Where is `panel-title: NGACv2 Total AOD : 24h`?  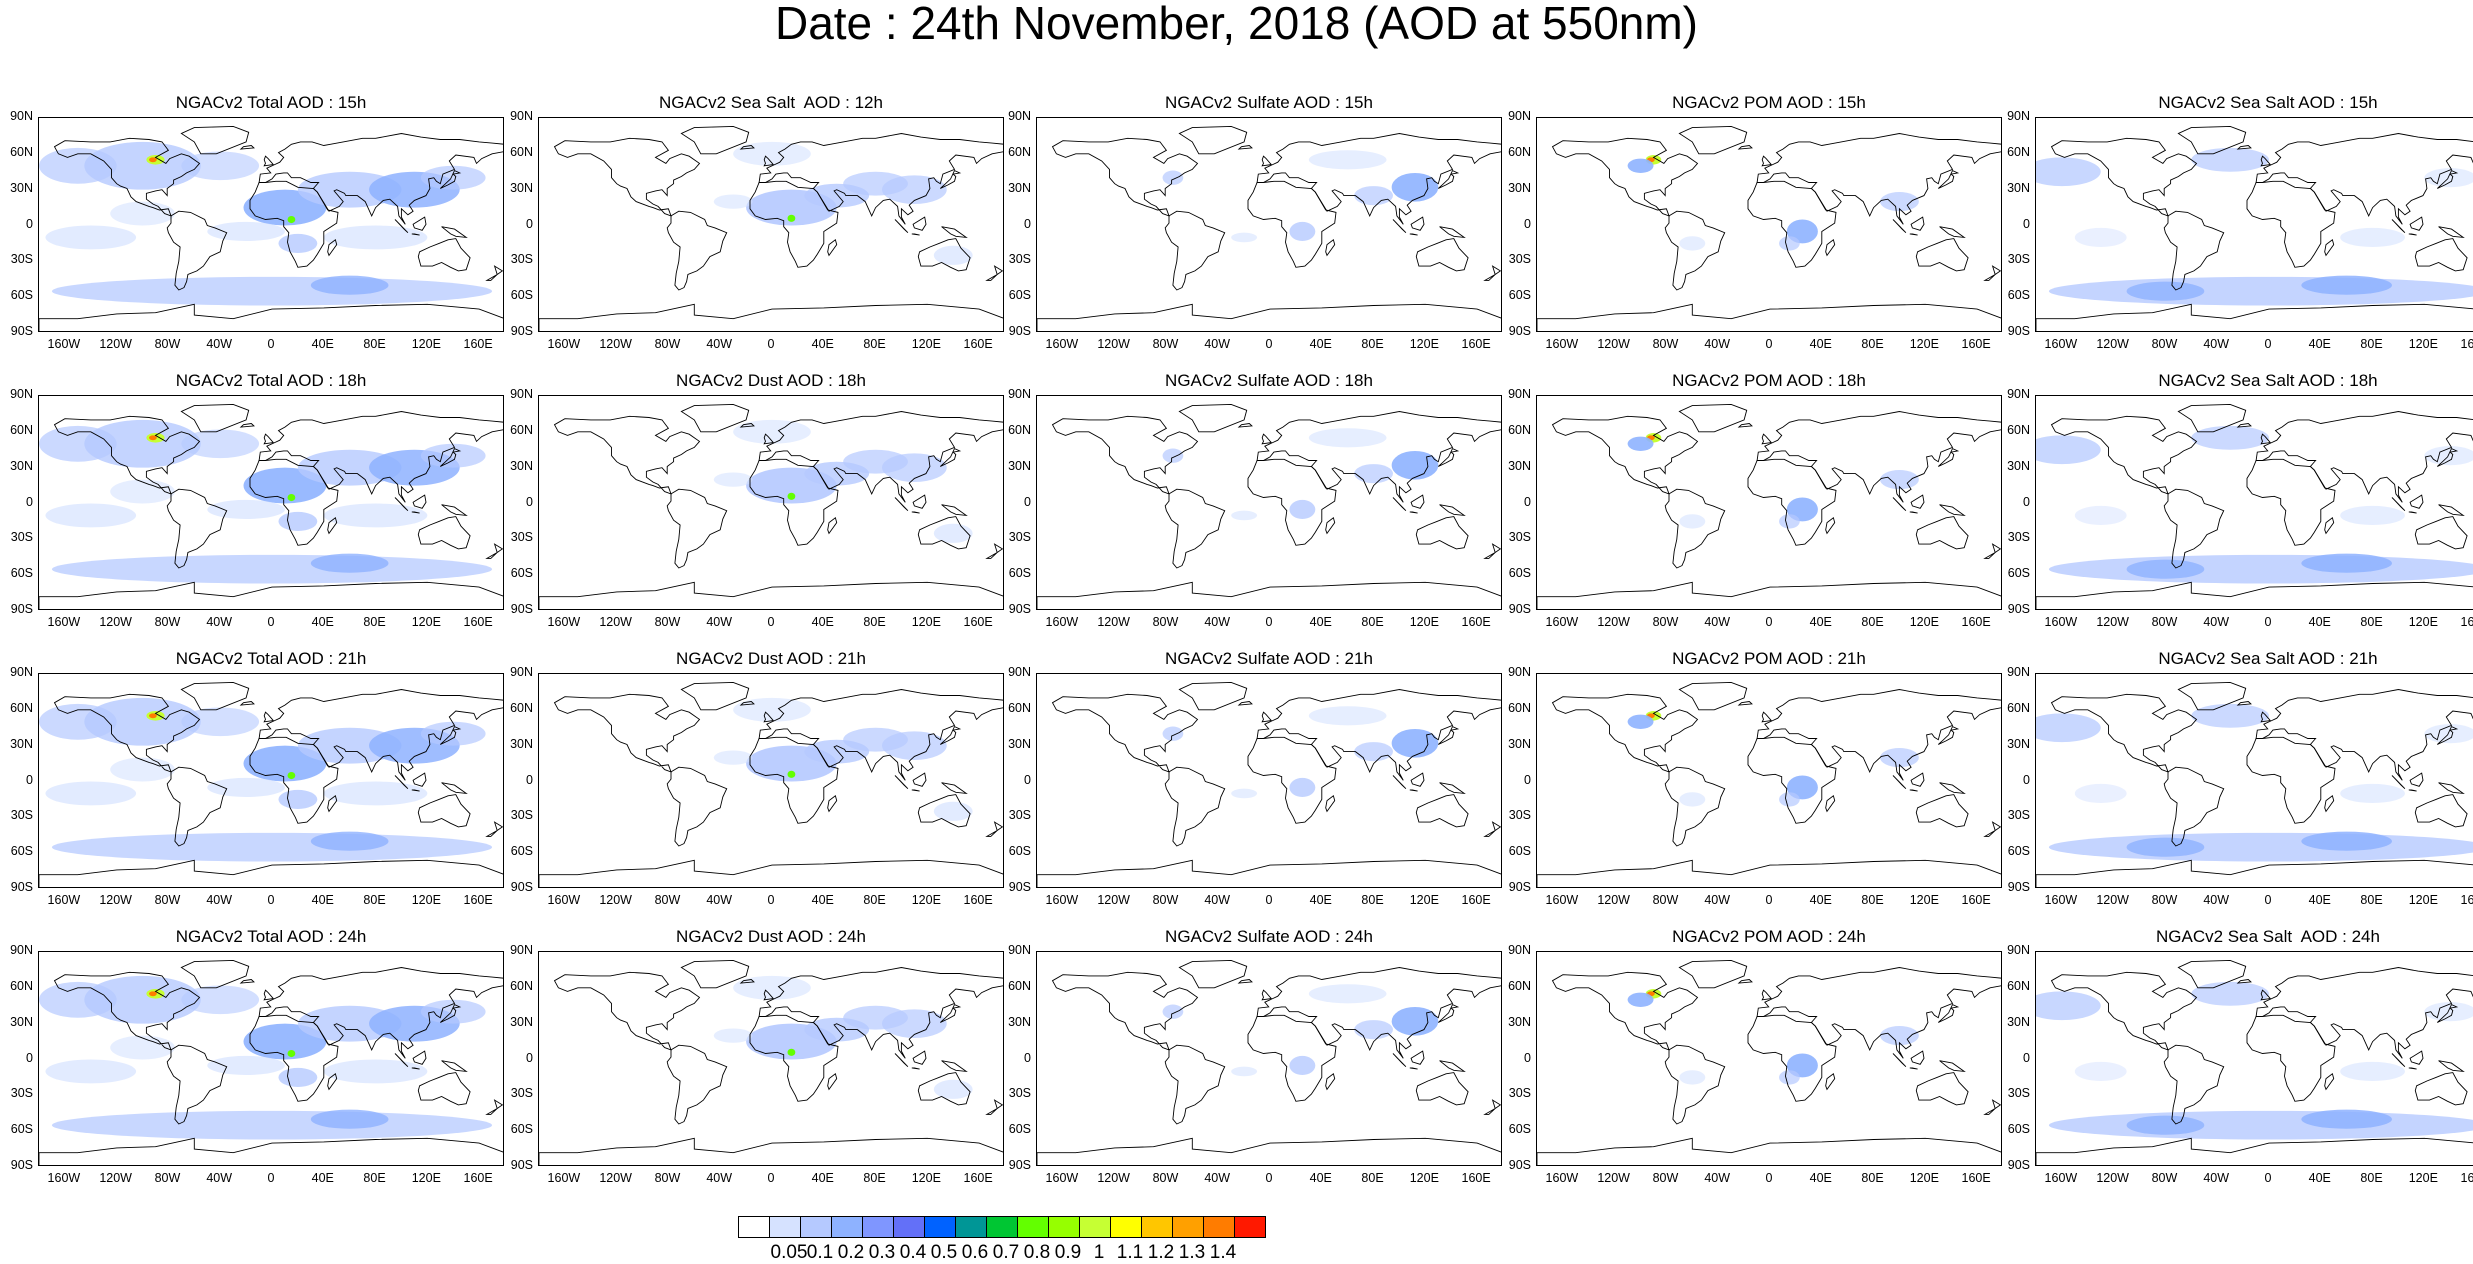 panel-title: NGACv2 Total AOD : 24h is located at coordinates (271, 936).